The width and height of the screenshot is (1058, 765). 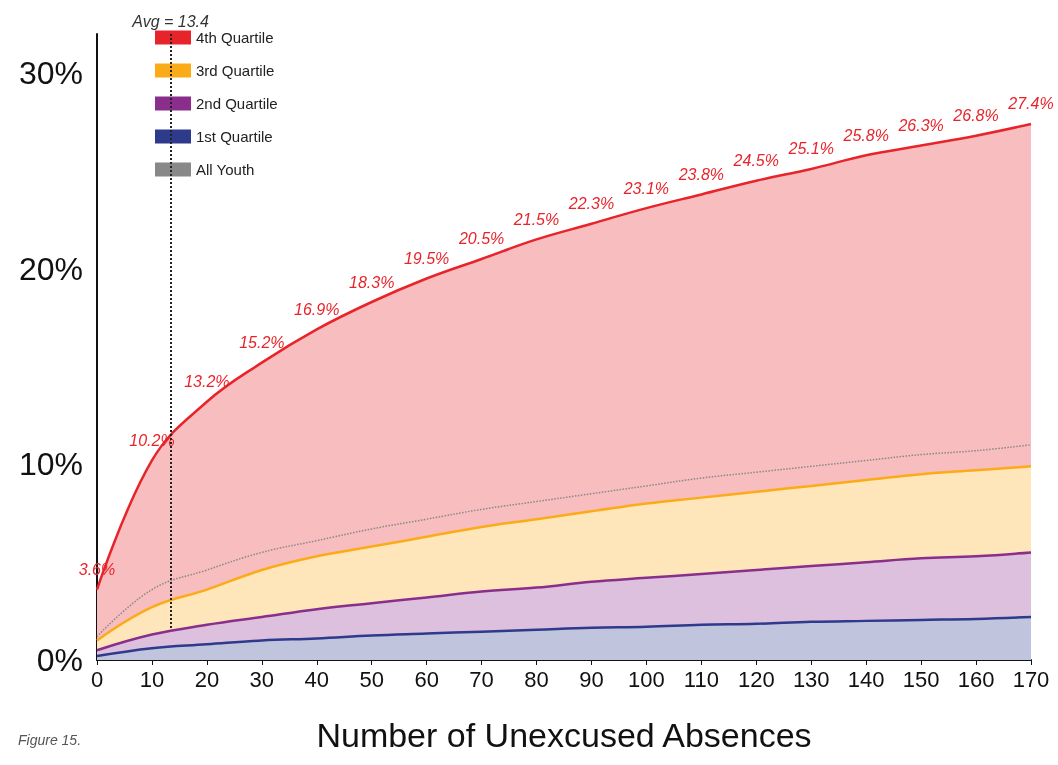 What do you see at coordinates (317, 309) in the screenshot?
I see `data-label: 16.9%` at bounding box center [317, 309].